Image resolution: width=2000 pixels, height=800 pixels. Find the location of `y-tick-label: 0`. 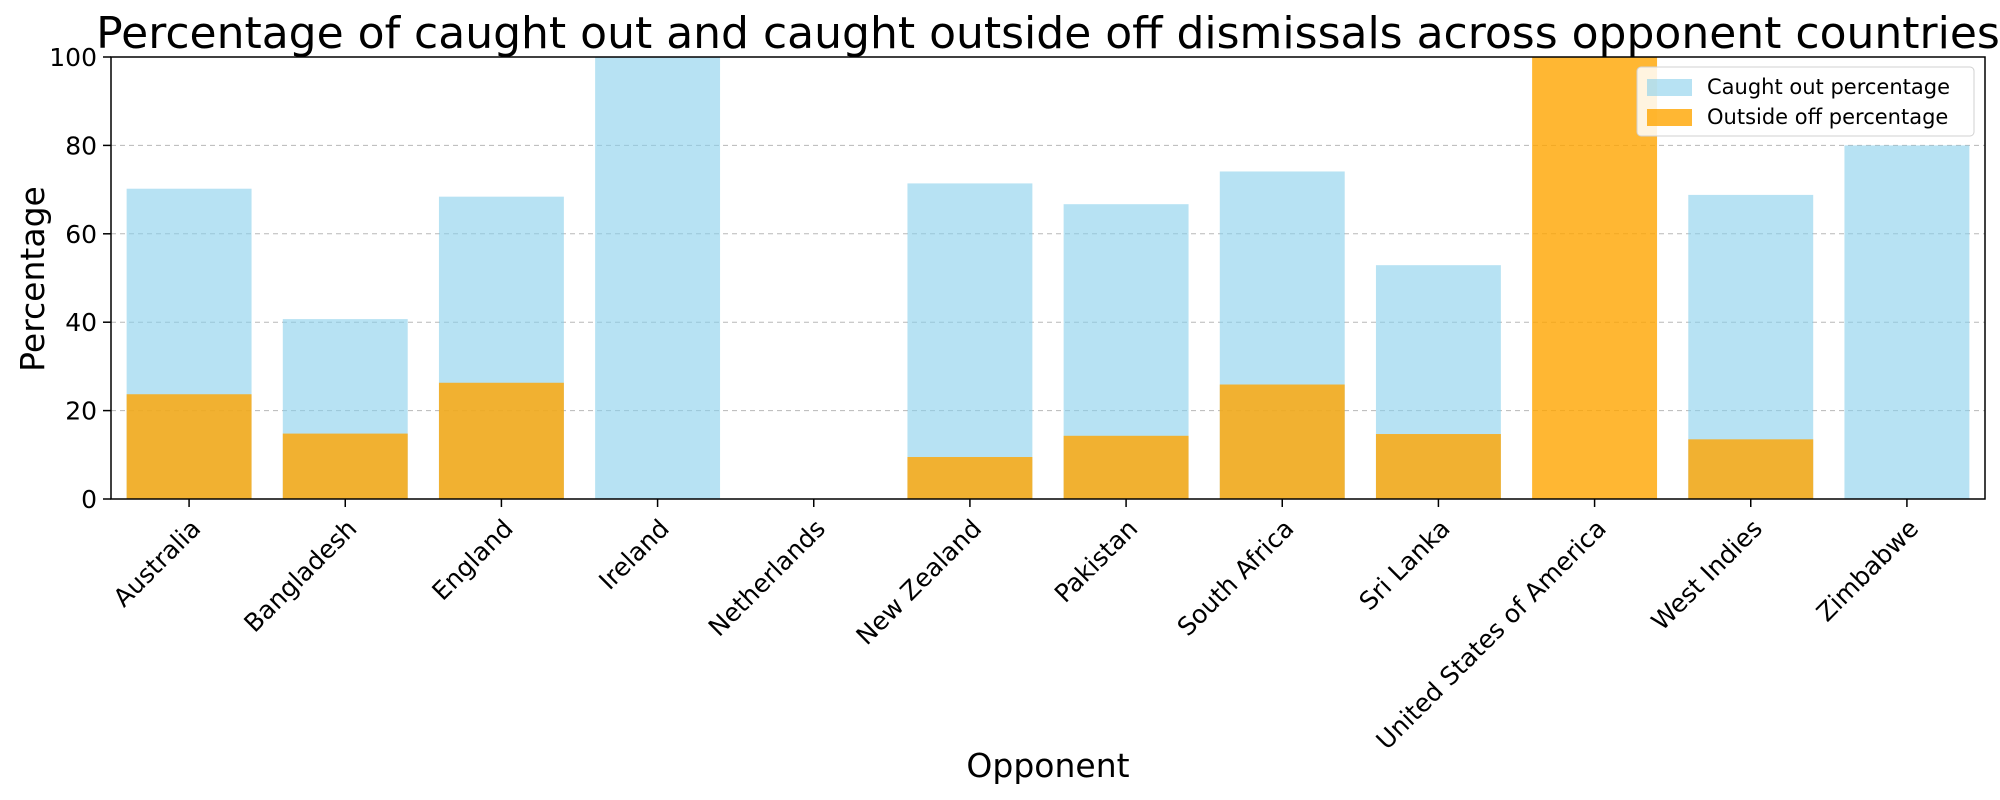

y-tick-label: 0 is located at coordinates (89, 499).